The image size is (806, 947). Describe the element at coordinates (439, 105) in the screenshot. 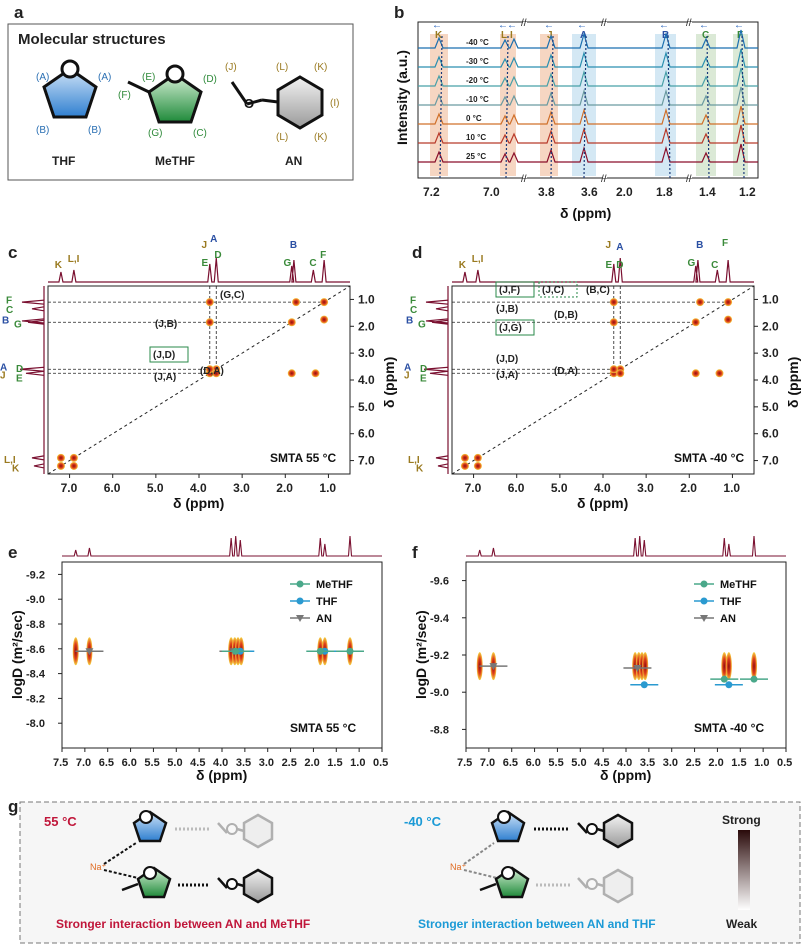

I see `peak-band` at that location.